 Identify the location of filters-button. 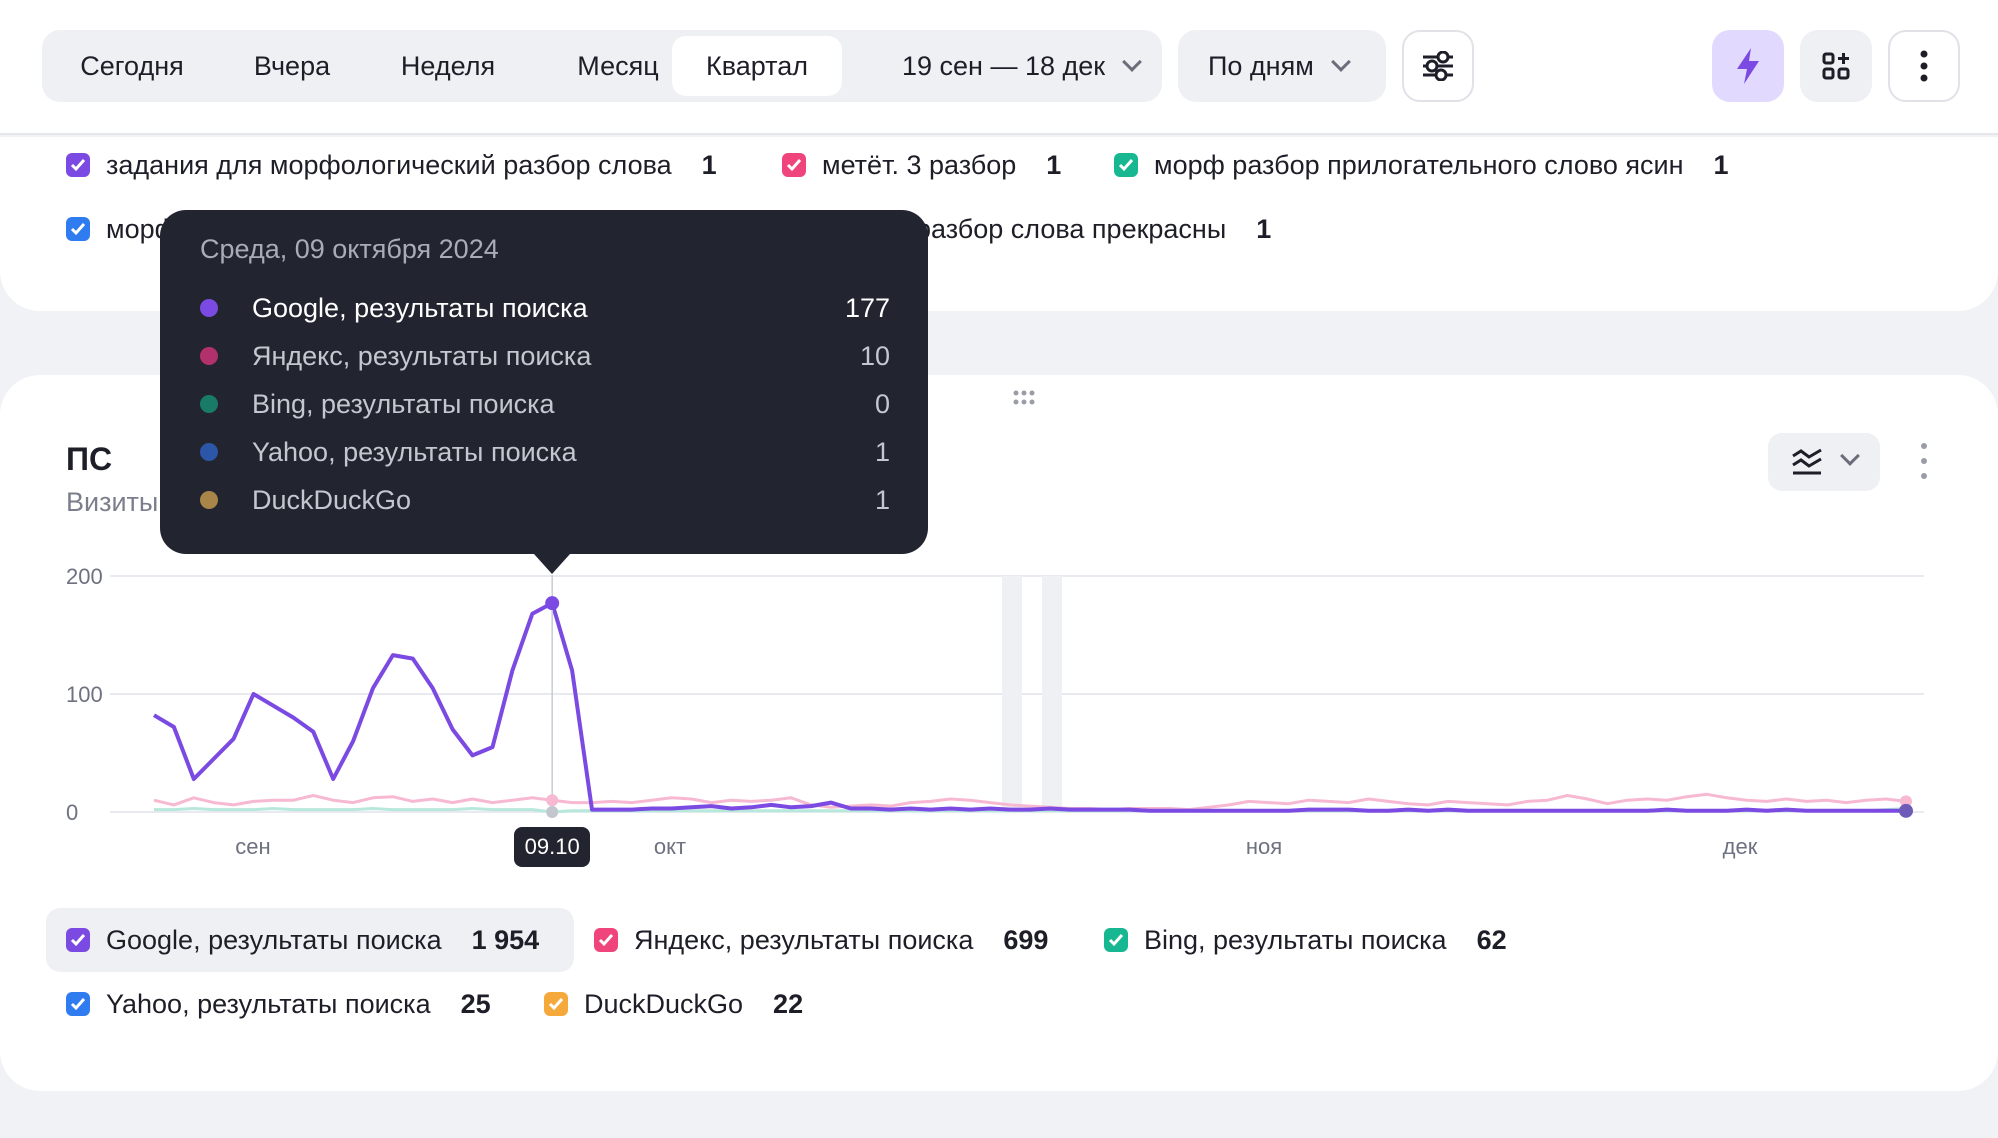
(1438, 66).